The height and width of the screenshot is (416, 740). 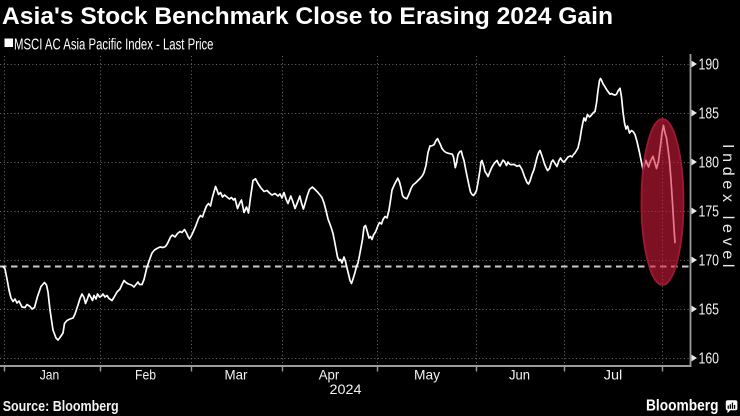 I want to click on svg-text: 175, so click(x=709, y=212).